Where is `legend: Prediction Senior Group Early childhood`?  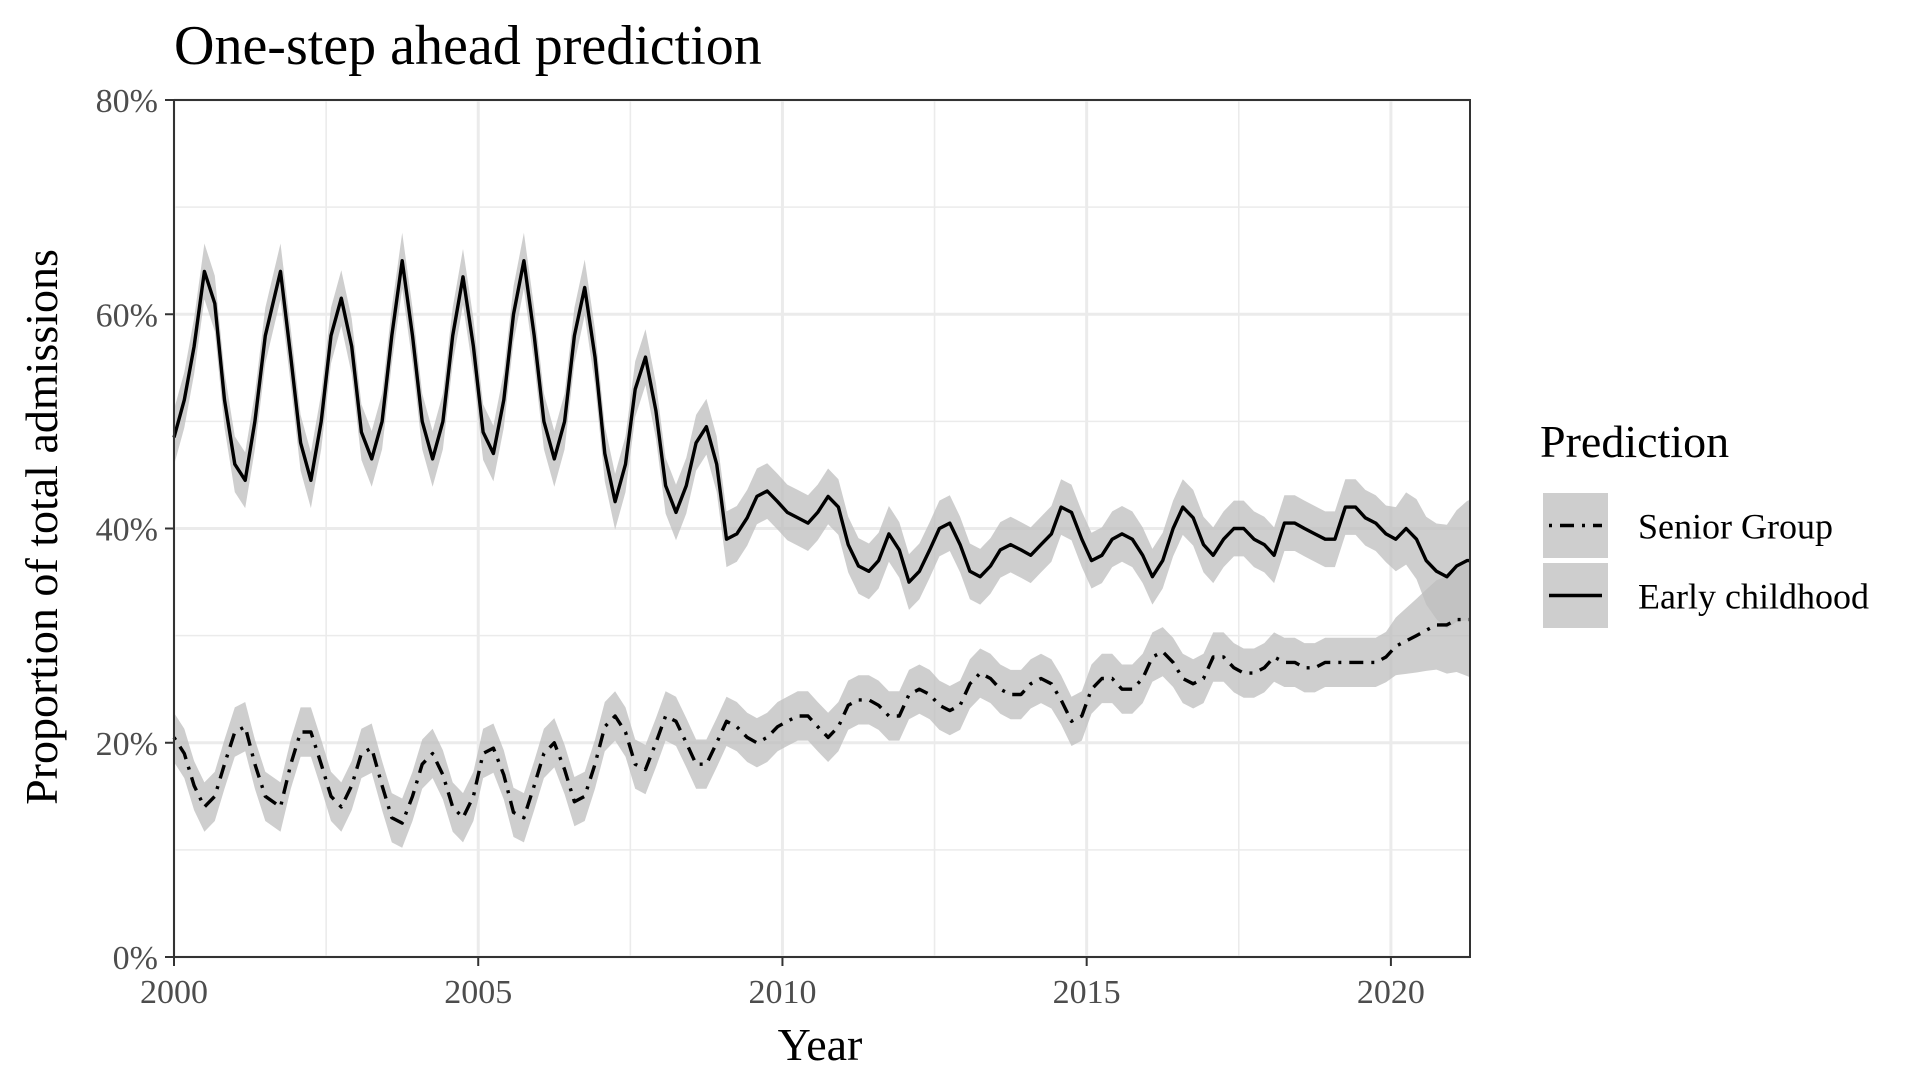
legend: Prediction Senior Group Early childhood is located at coordinates (1704, 522).